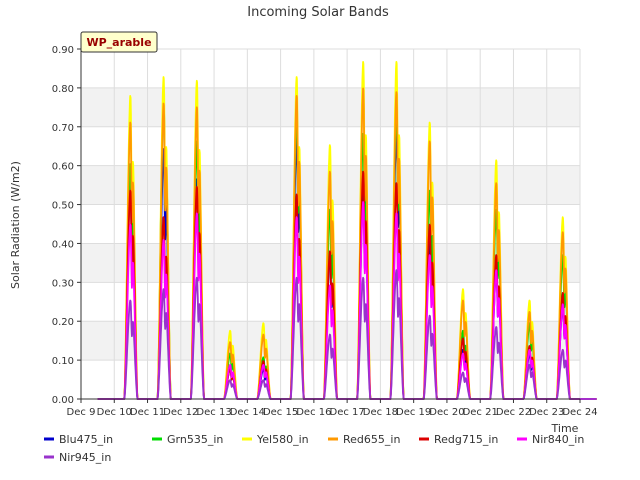 The image size is (640, 480). Describe the element at coordinates (63, 244) in the screenshot. I see `y-tick-label: 0.40` at that location.